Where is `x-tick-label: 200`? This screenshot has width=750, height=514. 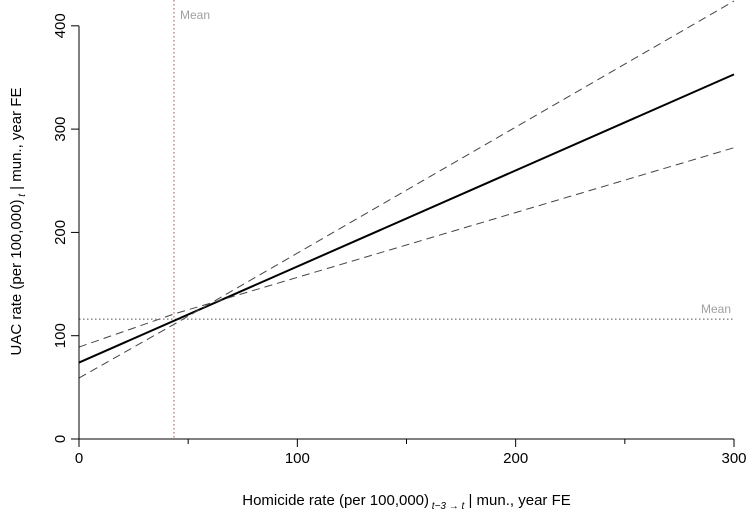 x-tick-label: 200 is located at coordinates (515, 458).